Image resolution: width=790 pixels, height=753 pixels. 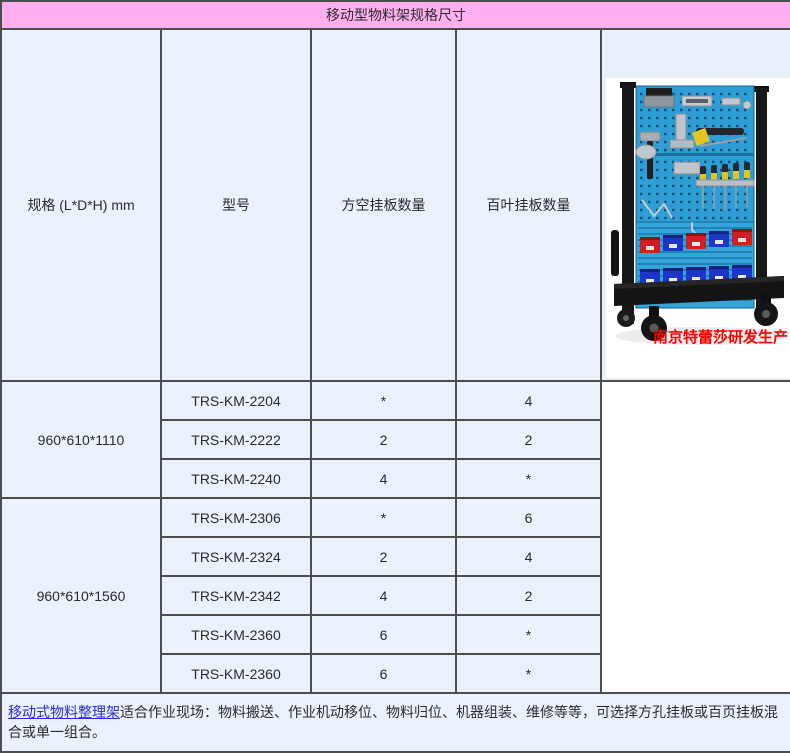 I want to click on table-title-row: 移动型物料架规格尺寸, so click(x=395, y=15).